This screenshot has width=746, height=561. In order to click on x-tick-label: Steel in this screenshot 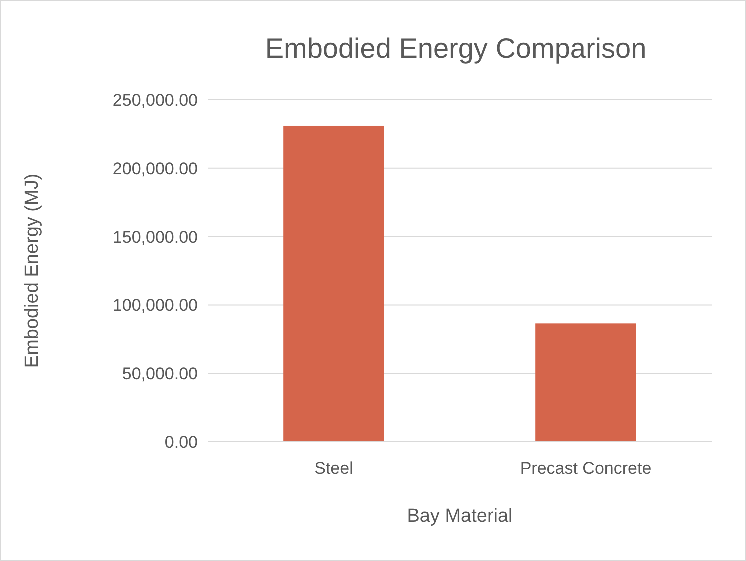, I will do `click(334, 468)`.